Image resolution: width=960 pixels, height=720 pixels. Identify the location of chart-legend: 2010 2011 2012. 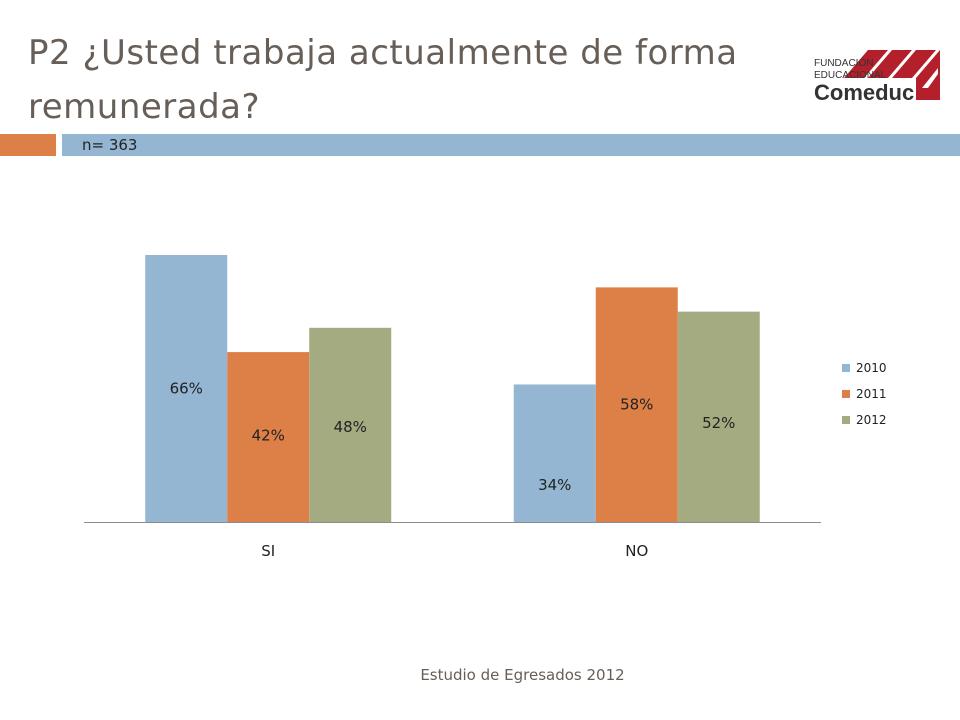
(864, 394).